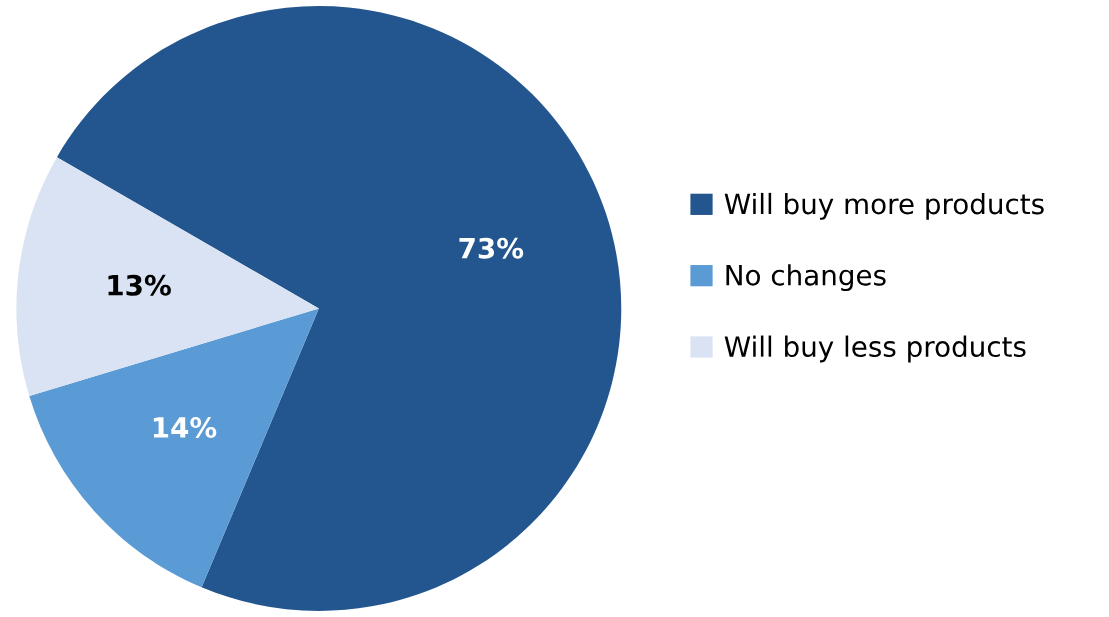 Image resolution: width=1109 pixels, height=617 pixels. What do you see at coordinates (491, 248) in the screenshot?
I see `data-label: 73%` at bounding box center [491, 248].